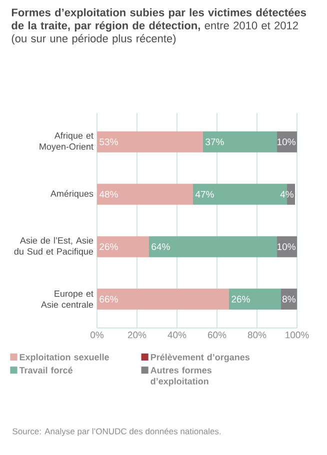 The height and width of the screenshot is (455, 327). What do you see at coordinates (108, 194) in the screenshot?
I see `data-label: 48%` at bounding box center [108, 194].